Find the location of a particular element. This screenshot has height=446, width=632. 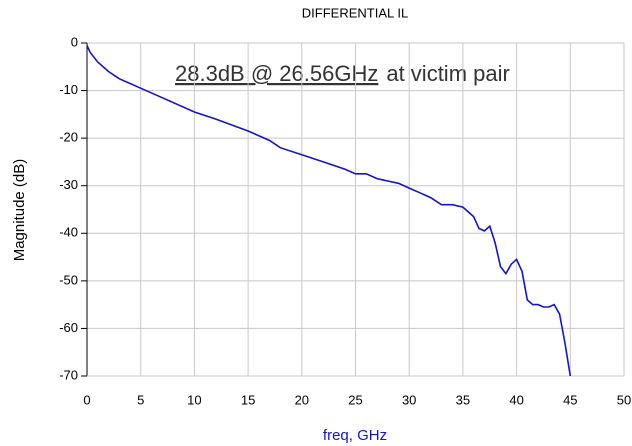

x-tick-label: 35 is located at coordinates (463, 399).